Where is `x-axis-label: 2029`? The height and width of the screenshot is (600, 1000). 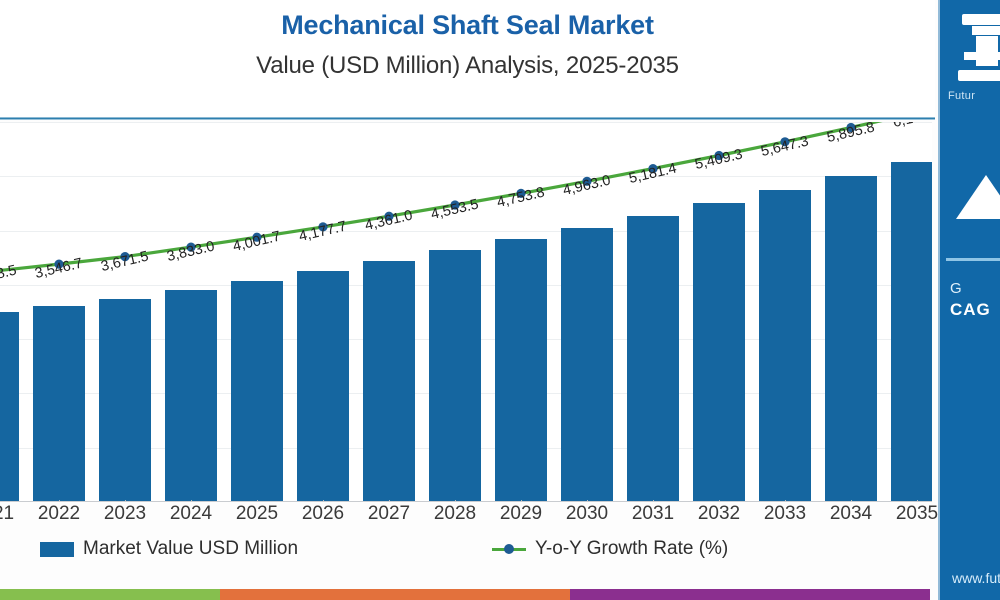
x-axis-label: 2029 is located at coordinates (521, 513).